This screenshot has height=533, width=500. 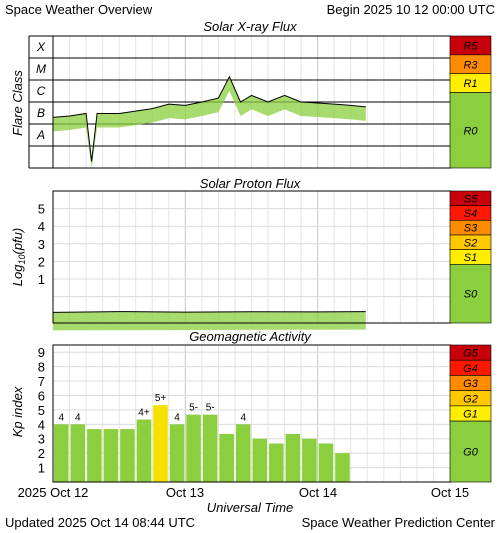 I want to click on xray-title: Solar X-ray Flux, so click(x=250, y=26).